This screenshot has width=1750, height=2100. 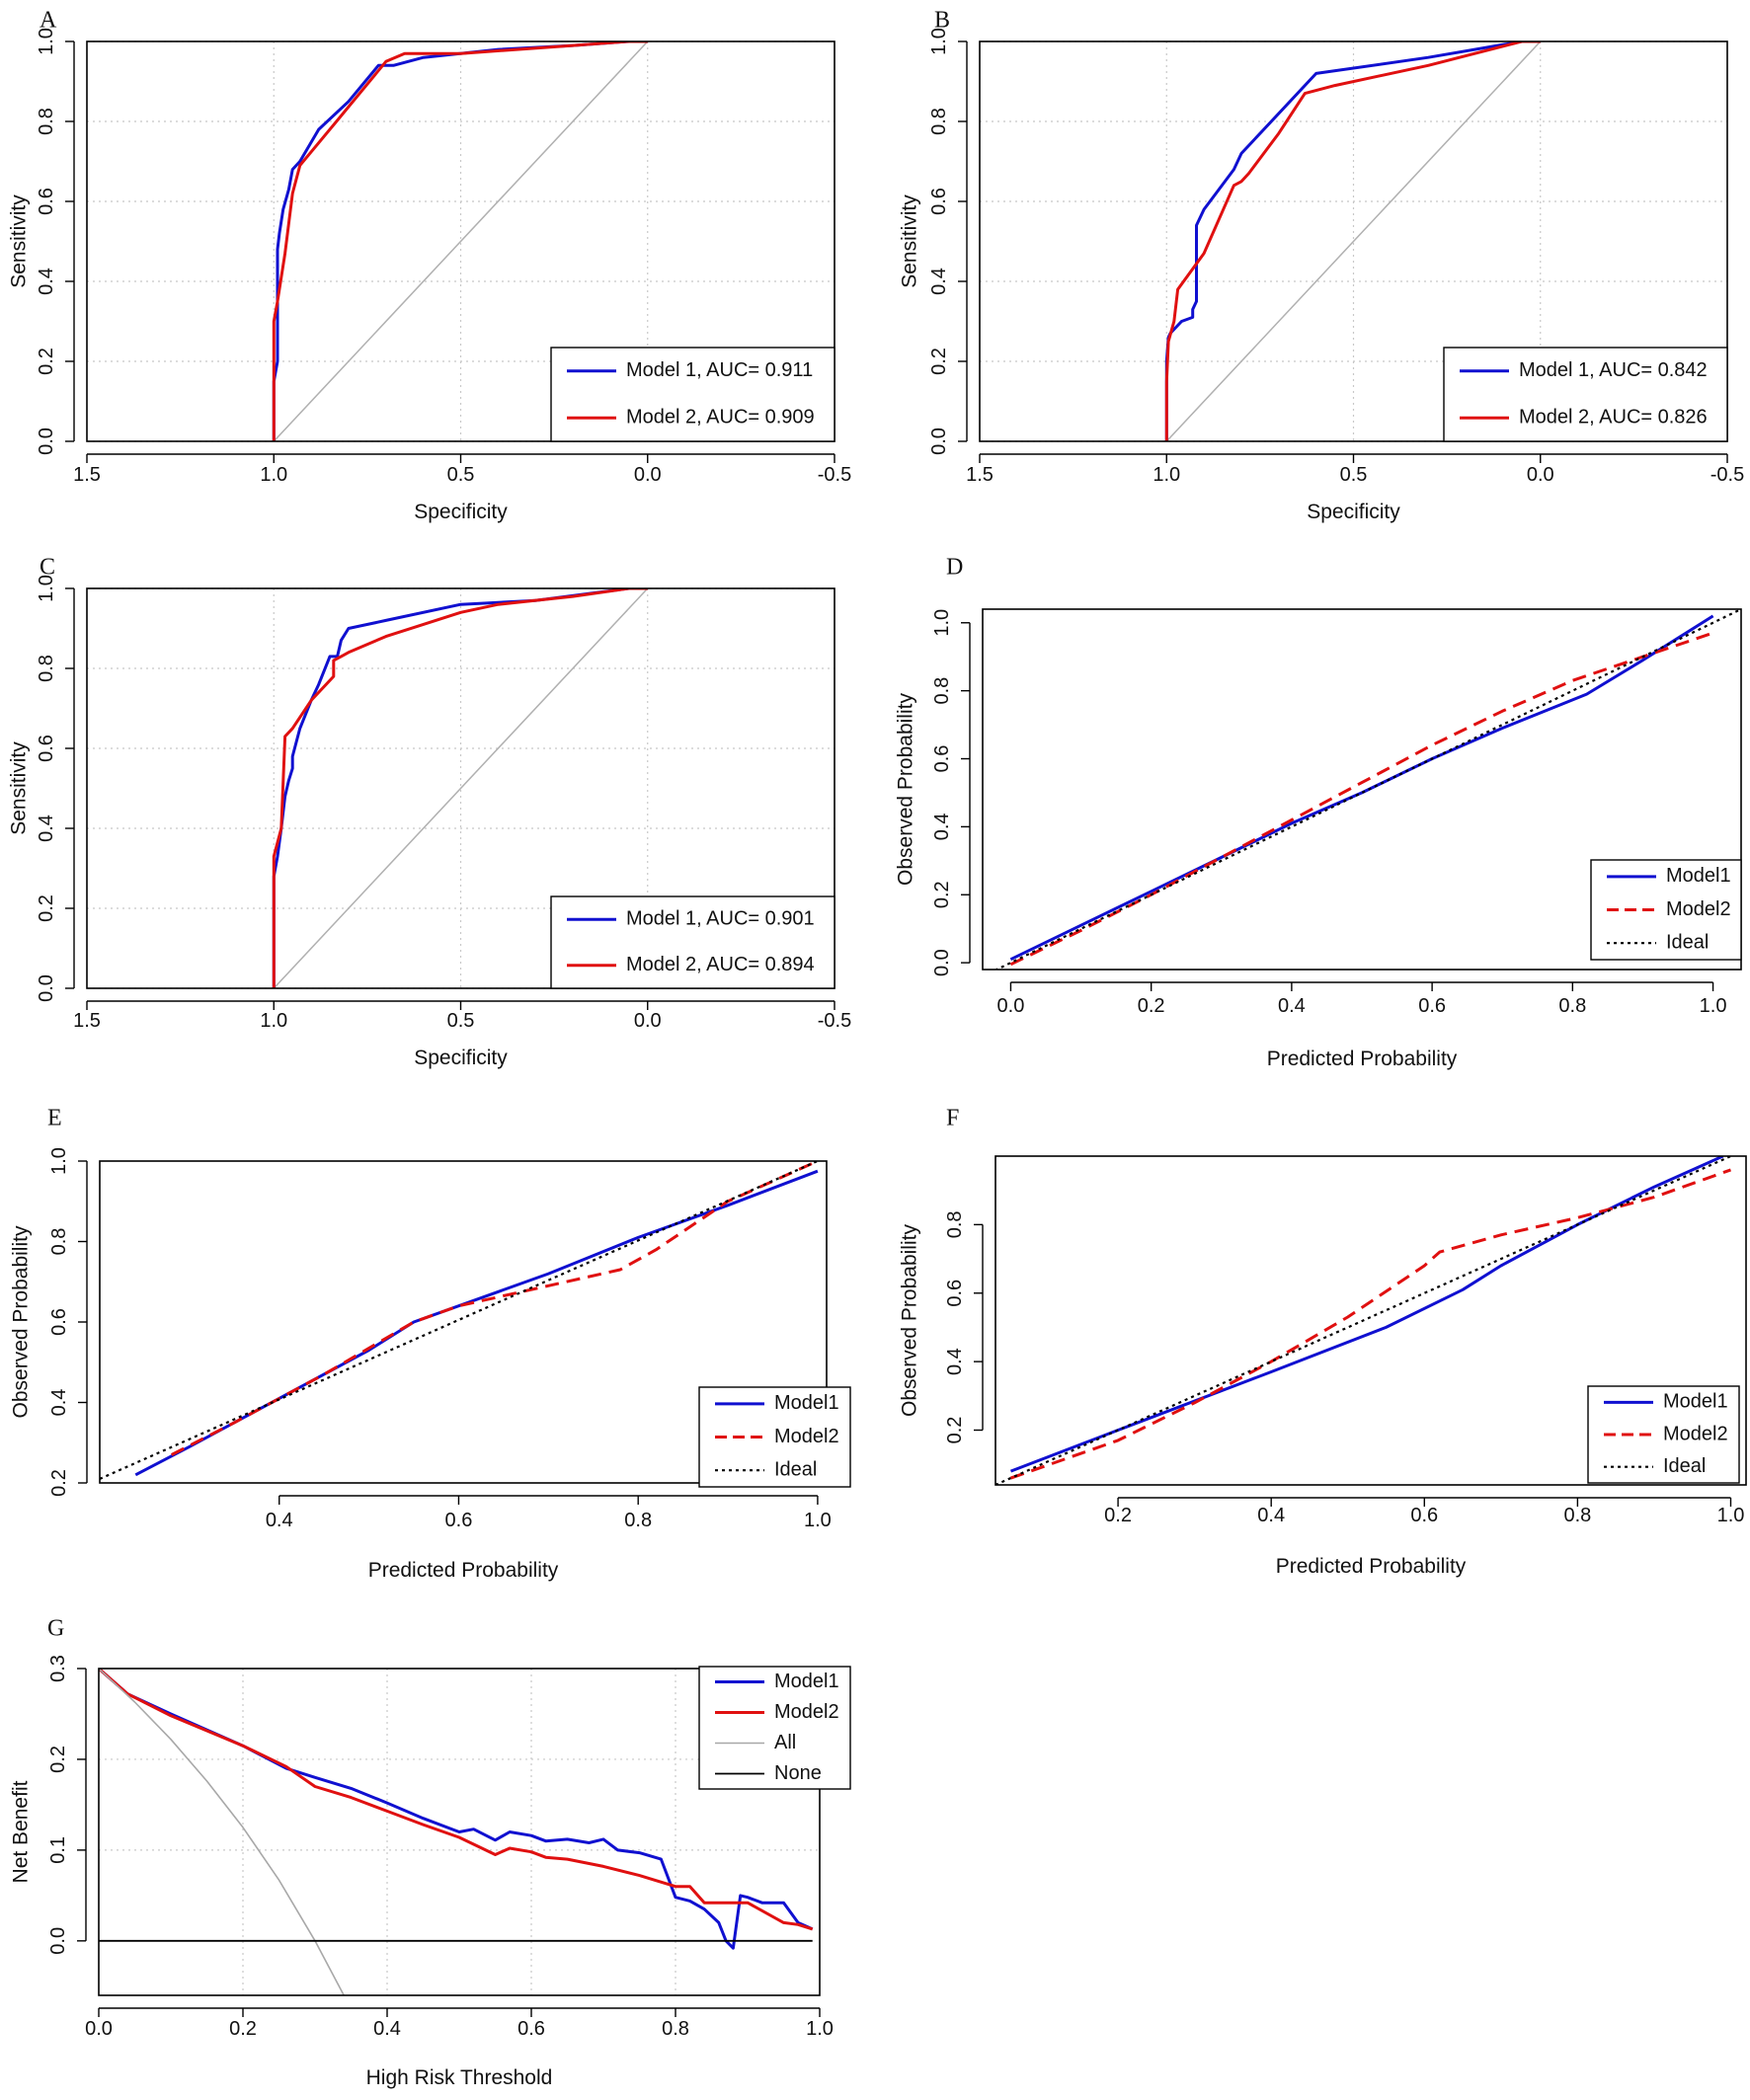 What do you see at coordinates (58, 1668) in the screenshot?
I see `y-tick-label: 0.3` at bounding box center [58, 1668].